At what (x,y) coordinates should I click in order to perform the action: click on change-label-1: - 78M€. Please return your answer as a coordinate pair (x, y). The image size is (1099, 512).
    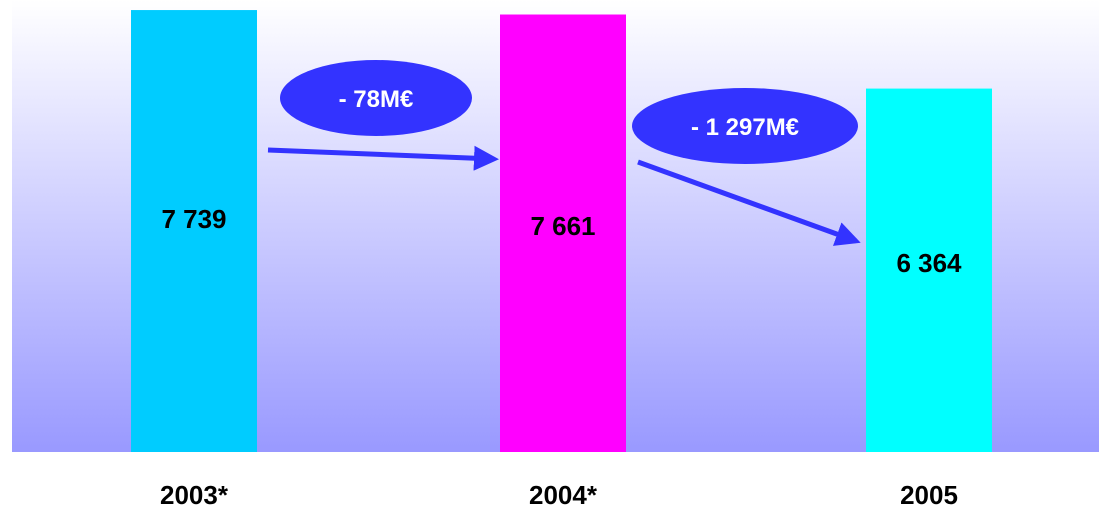
    Looking at the image, I should click on (376, 99).